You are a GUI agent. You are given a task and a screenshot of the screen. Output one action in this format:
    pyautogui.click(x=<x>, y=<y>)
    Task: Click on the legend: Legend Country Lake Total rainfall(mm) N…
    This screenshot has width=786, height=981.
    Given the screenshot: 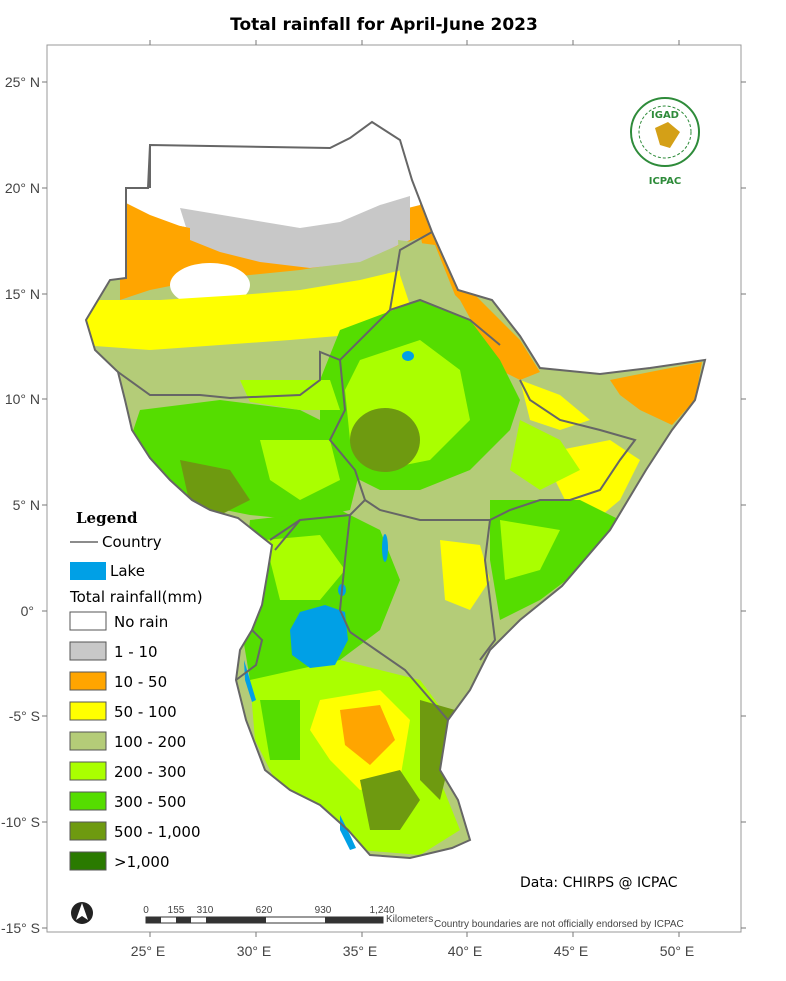 What is the action you would take?
    pyautogui.click(x=136, y=690)
    